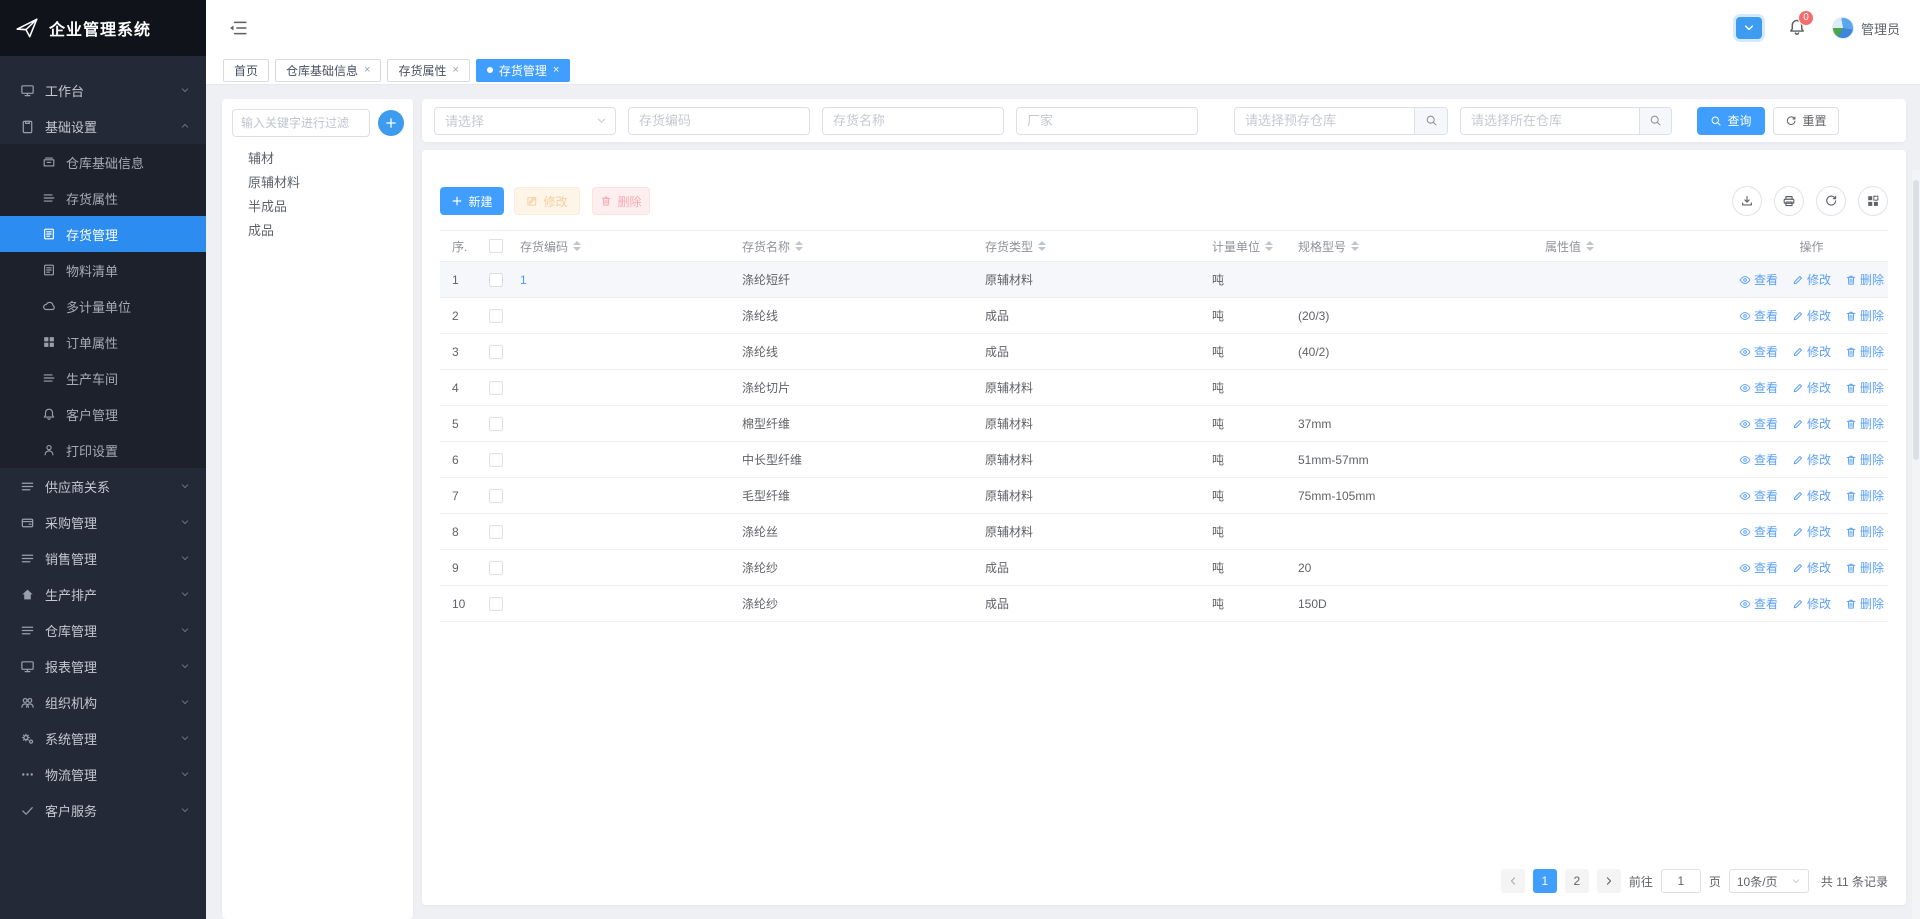 The image size is (1920, 919). What do you see at coordinates (719, 120) in the screenshot?
I see `inventory-code-input` at bounding box center [719, 120].